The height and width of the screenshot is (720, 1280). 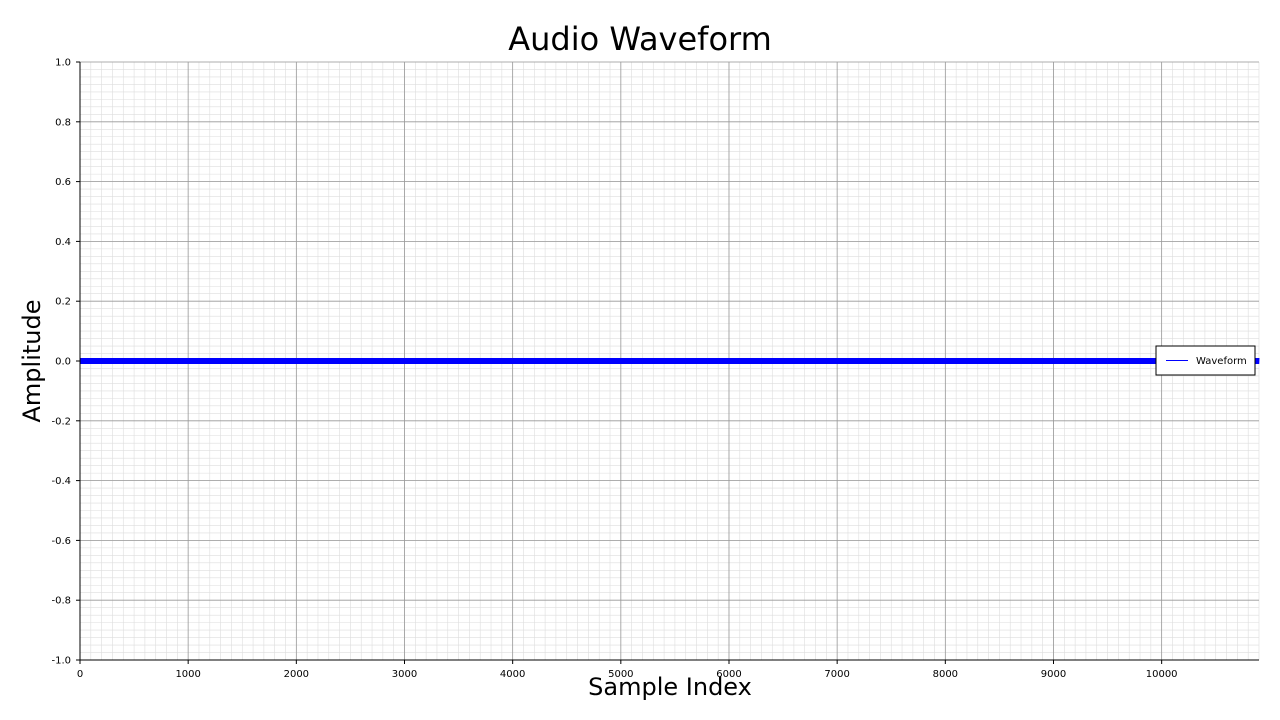 I want to click on x-axis-label: Sample Index, so click(x=670, y=687).